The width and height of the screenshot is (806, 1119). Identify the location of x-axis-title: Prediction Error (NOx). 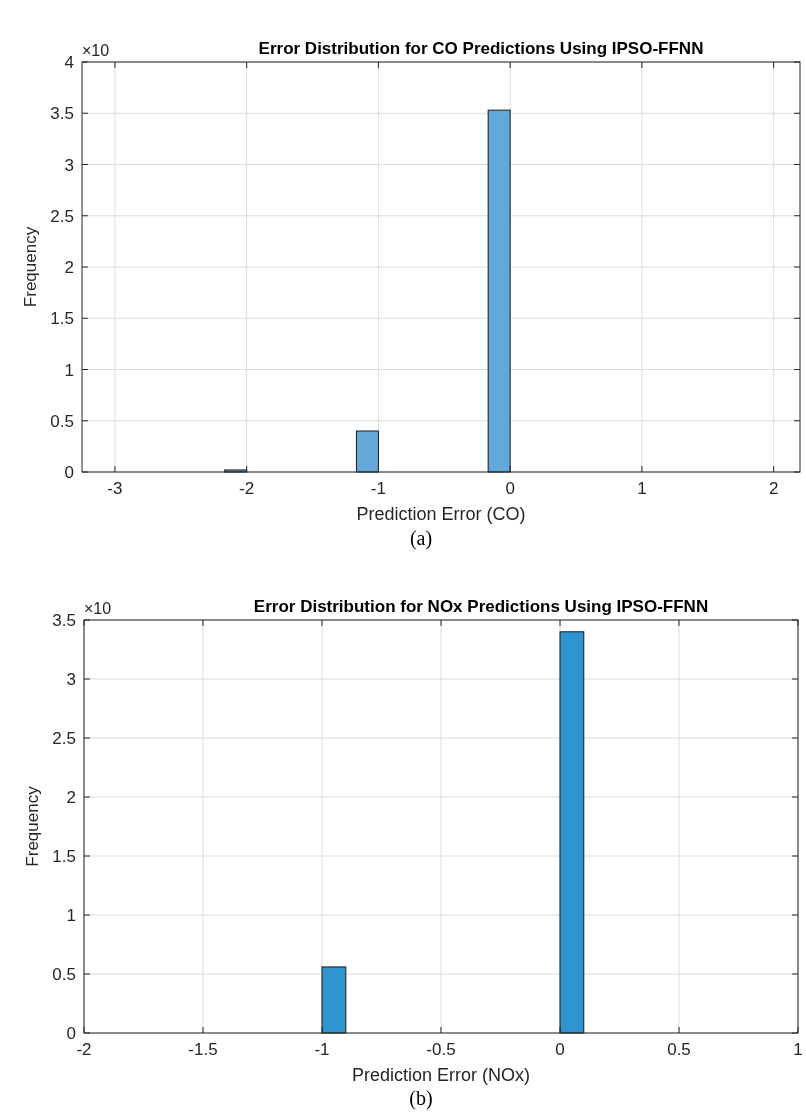
(441, 1075).